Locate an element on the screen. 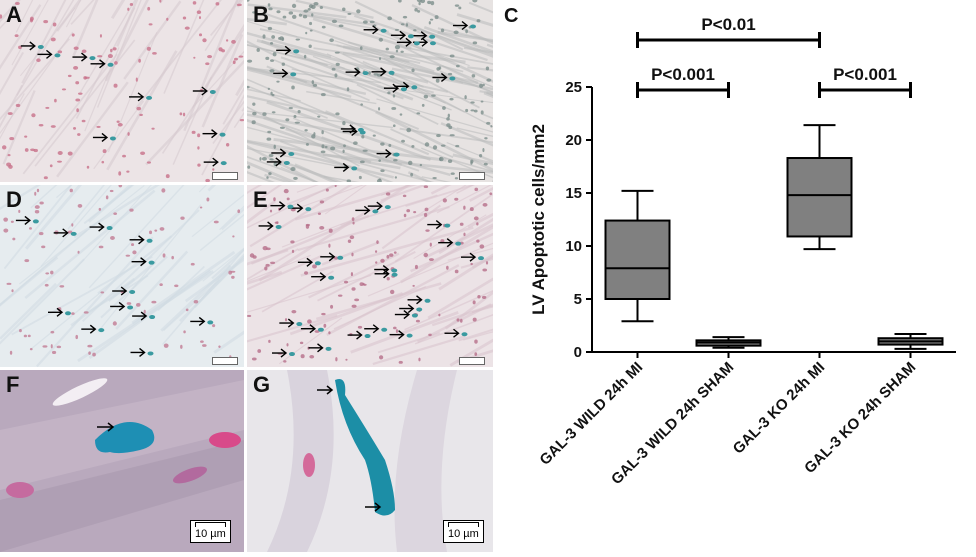  box-iqr is located at coordinates (819, 197).